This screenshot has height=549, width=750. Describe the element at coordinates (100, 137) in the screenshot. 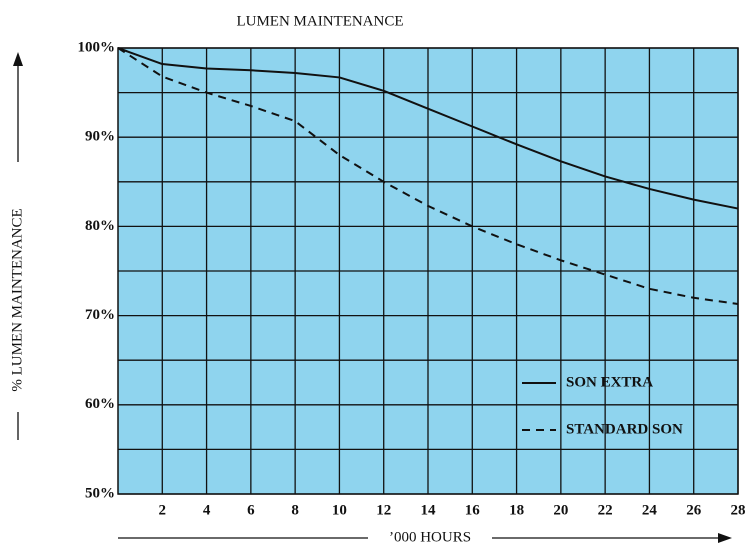

I see `y-tick-label: 90%` at that location.